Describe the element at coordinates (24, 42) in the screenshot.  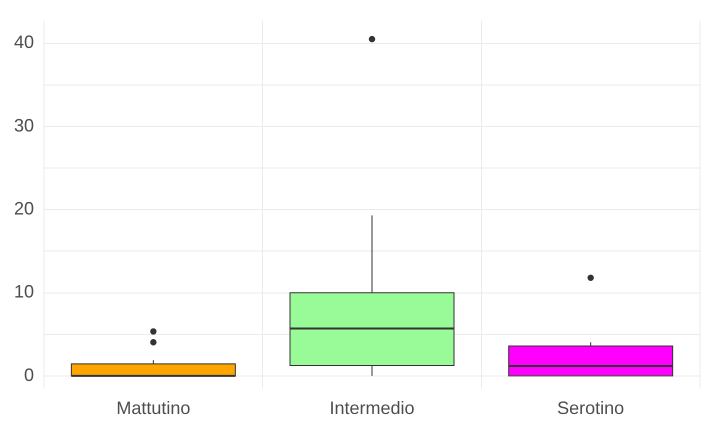
I see `y-tick-label: 40` at that location.